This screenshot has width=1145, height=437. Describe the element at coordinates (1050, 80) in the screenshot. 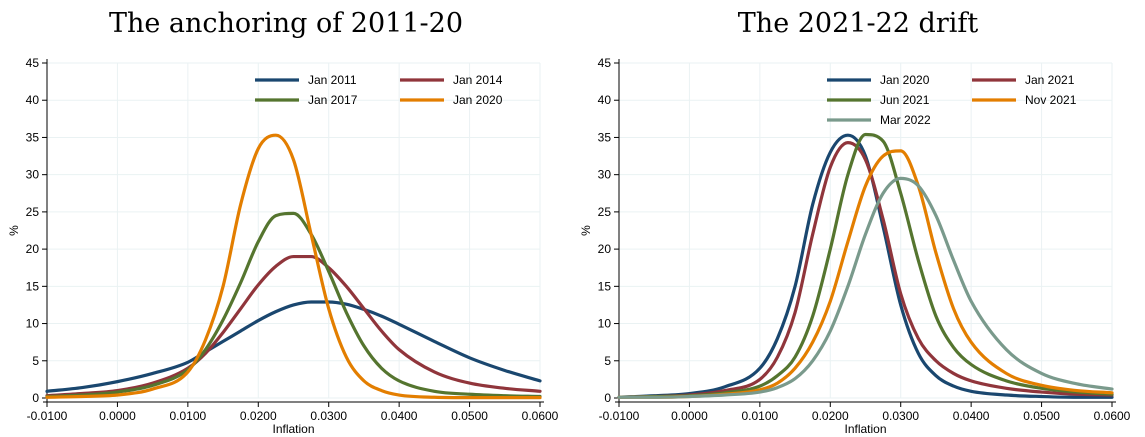

I see `legend-label: Jan 2021` at that location.